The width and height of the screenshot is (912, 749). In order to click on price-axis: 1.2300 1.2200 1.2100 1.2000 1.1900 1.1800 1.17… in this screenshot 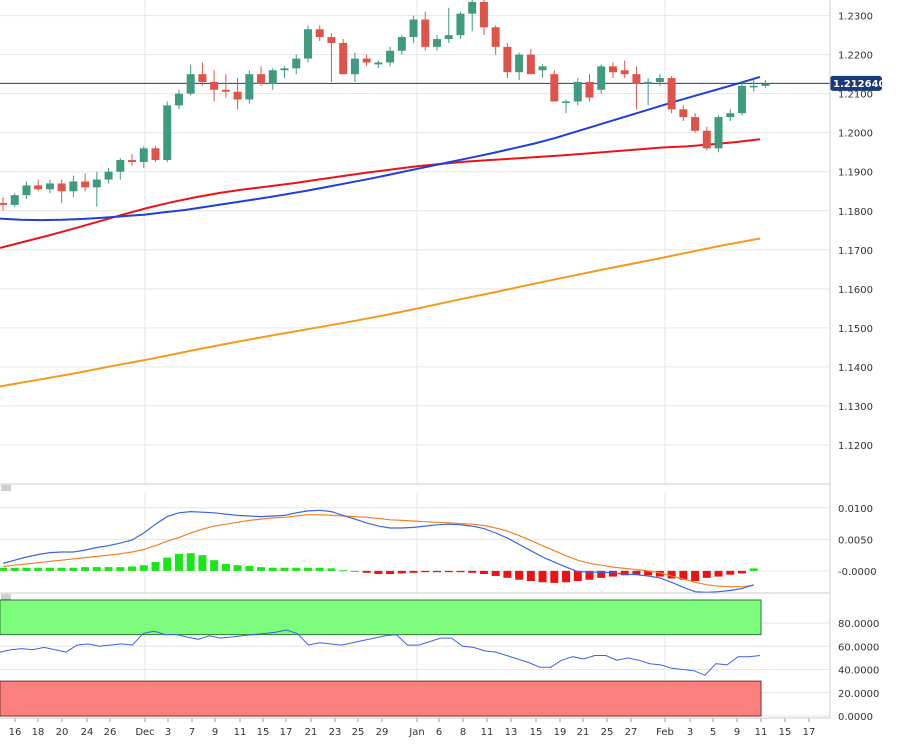, I will do `click(855, 232)`.